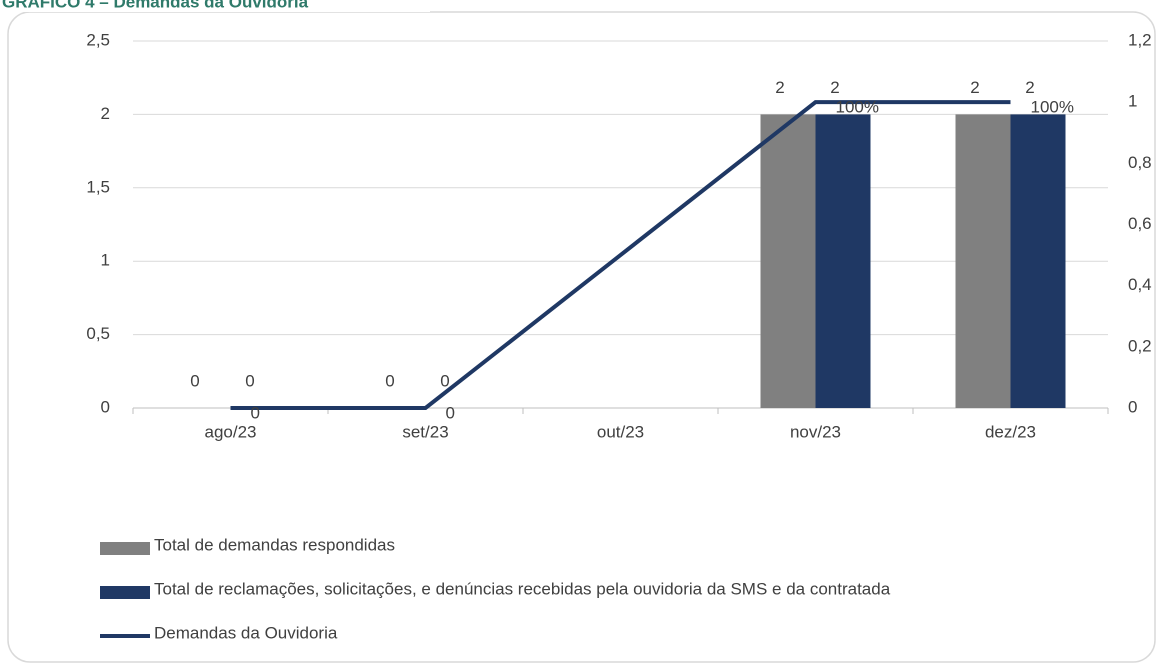 Image resolution: width=1162 pixels, height=668 pixels. Describe the element at coordinates (274, 544) in the screenshot. I see `legend-label: Total de demandas respondidas` at that location.